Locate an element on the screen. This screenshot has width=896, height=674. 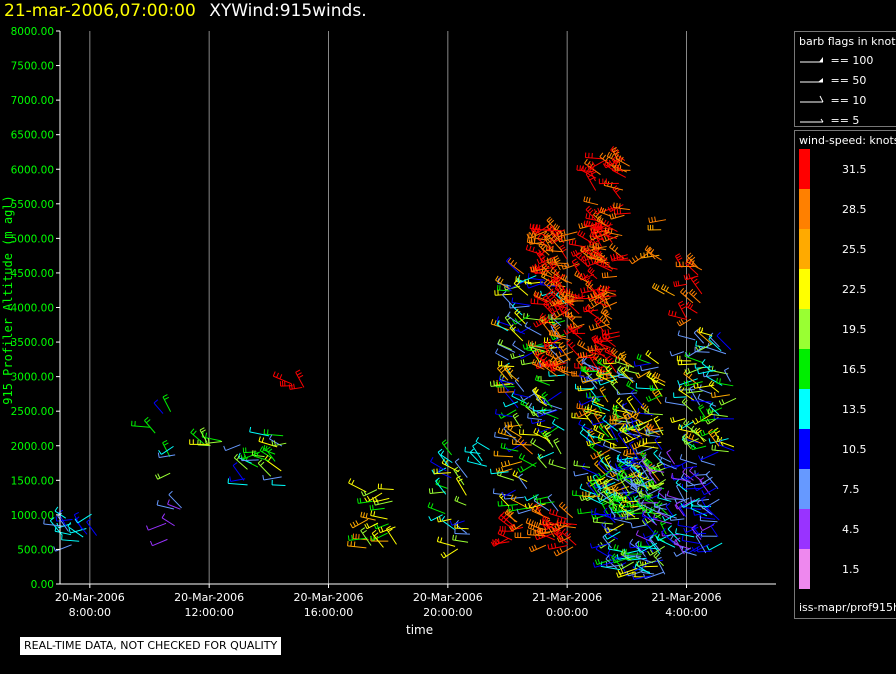
qc-warning-label: REAL-TIME DATA, NOT CHECKED FOR QUALITY is located at coordinates (151, 646).